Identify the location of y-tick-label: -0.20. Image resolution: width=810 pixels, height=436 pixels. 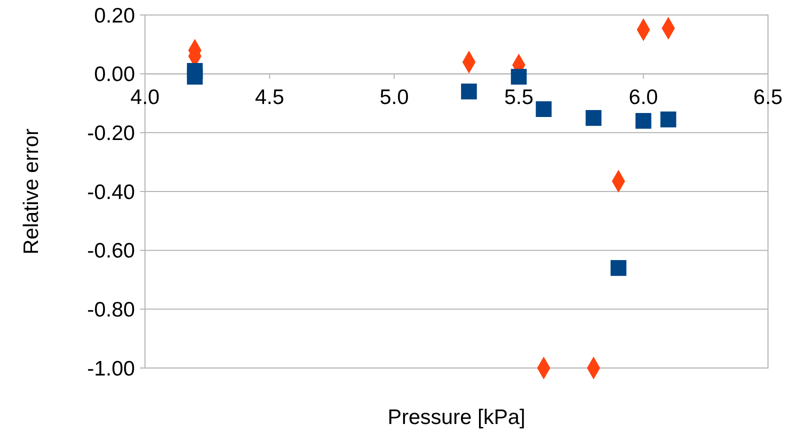
(111, 134).